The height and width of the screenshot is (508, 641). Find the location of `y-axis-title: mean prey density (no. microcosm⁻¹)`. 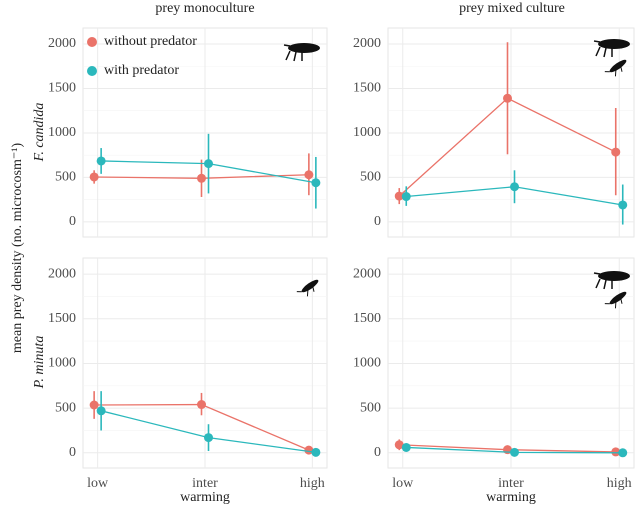

y-axis-title: mean prey density (no. microcosm⁻¹) is located at coordinates (17, 248).